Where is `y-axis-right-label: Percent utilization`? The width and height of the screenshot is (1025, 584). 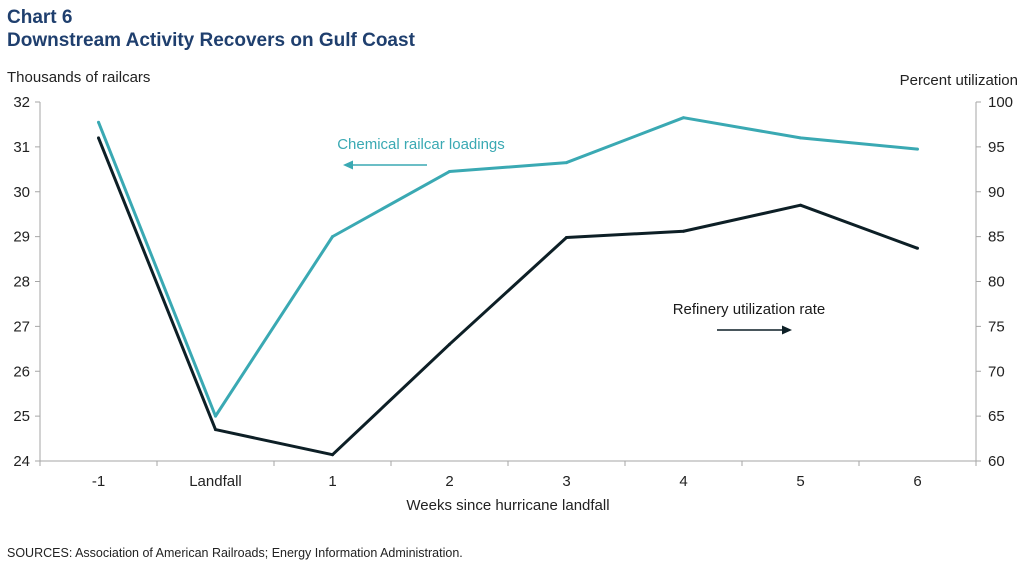 y-axis-right-label: Percent utilization is located at coordinates (958, 80).